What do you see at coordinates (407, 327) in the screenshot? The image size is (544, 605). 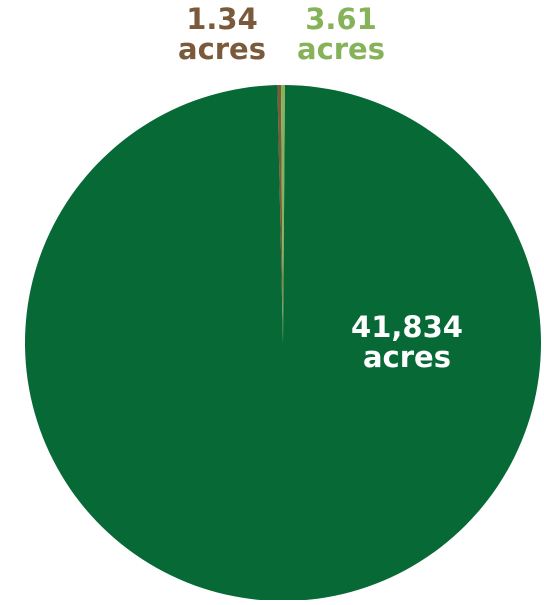 I see `slice-value-text: 41,834` at bounding box center [407, 327].